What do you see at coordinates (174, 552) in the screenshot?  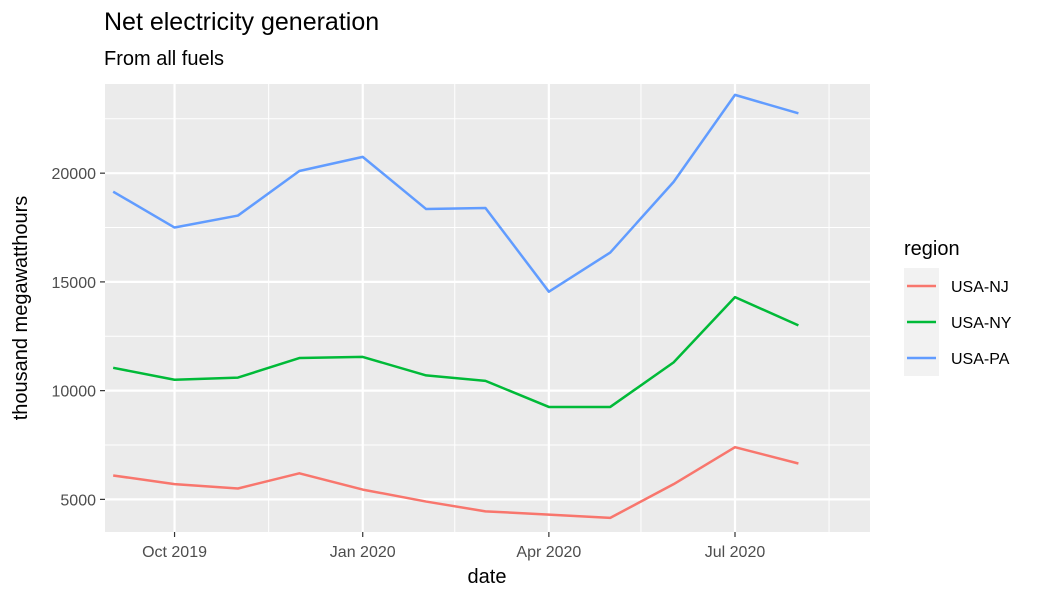 I see `x-tick-label: Oct 2019` at bounding box center [174, 552].